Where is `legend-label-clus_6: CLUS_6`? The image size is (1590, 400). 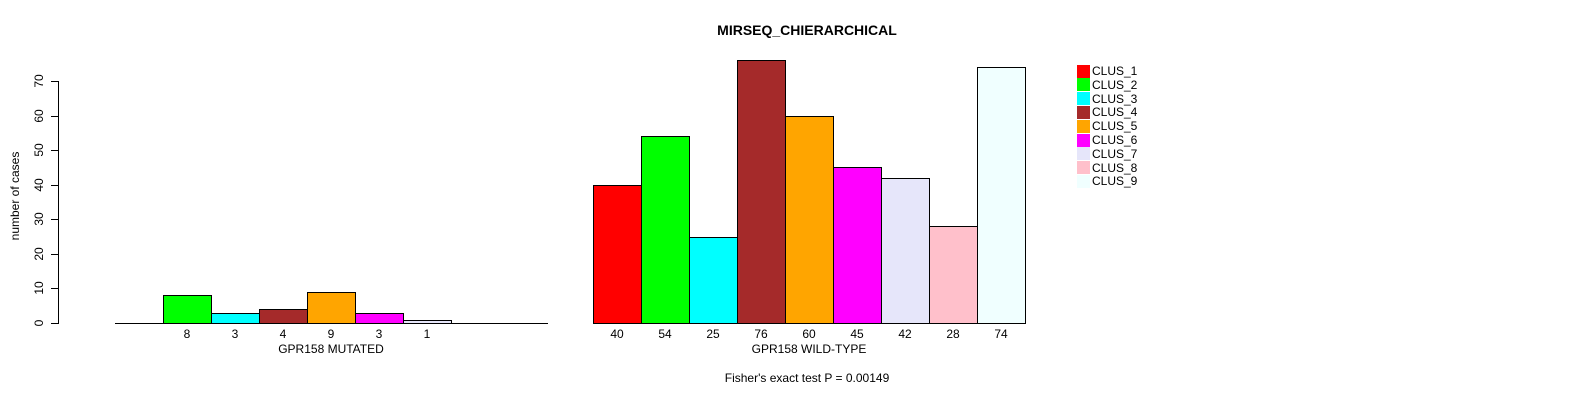
legend-label-clus_6: CLUS_6 is located at coordinates (1115, 140).